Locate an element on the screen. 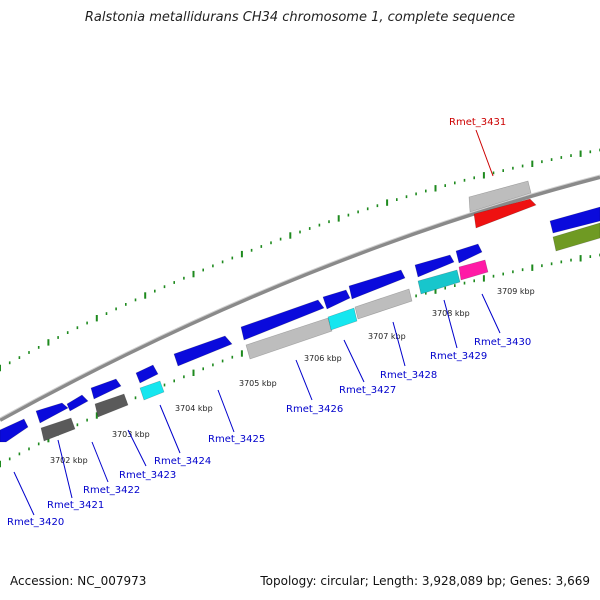  gene-label-rmet-3429: Rmet_3429 is located at coordinates (458, 356).